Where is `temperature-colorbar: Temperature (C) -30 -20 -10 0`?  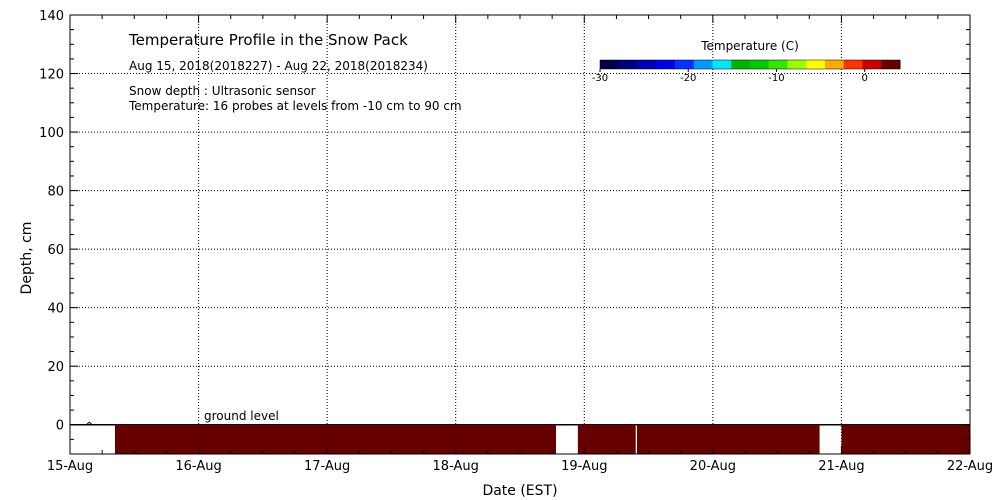 temperature-colorbar: Temperature (C) -30 -20 -10 0 is located at coordinates (746, 61).